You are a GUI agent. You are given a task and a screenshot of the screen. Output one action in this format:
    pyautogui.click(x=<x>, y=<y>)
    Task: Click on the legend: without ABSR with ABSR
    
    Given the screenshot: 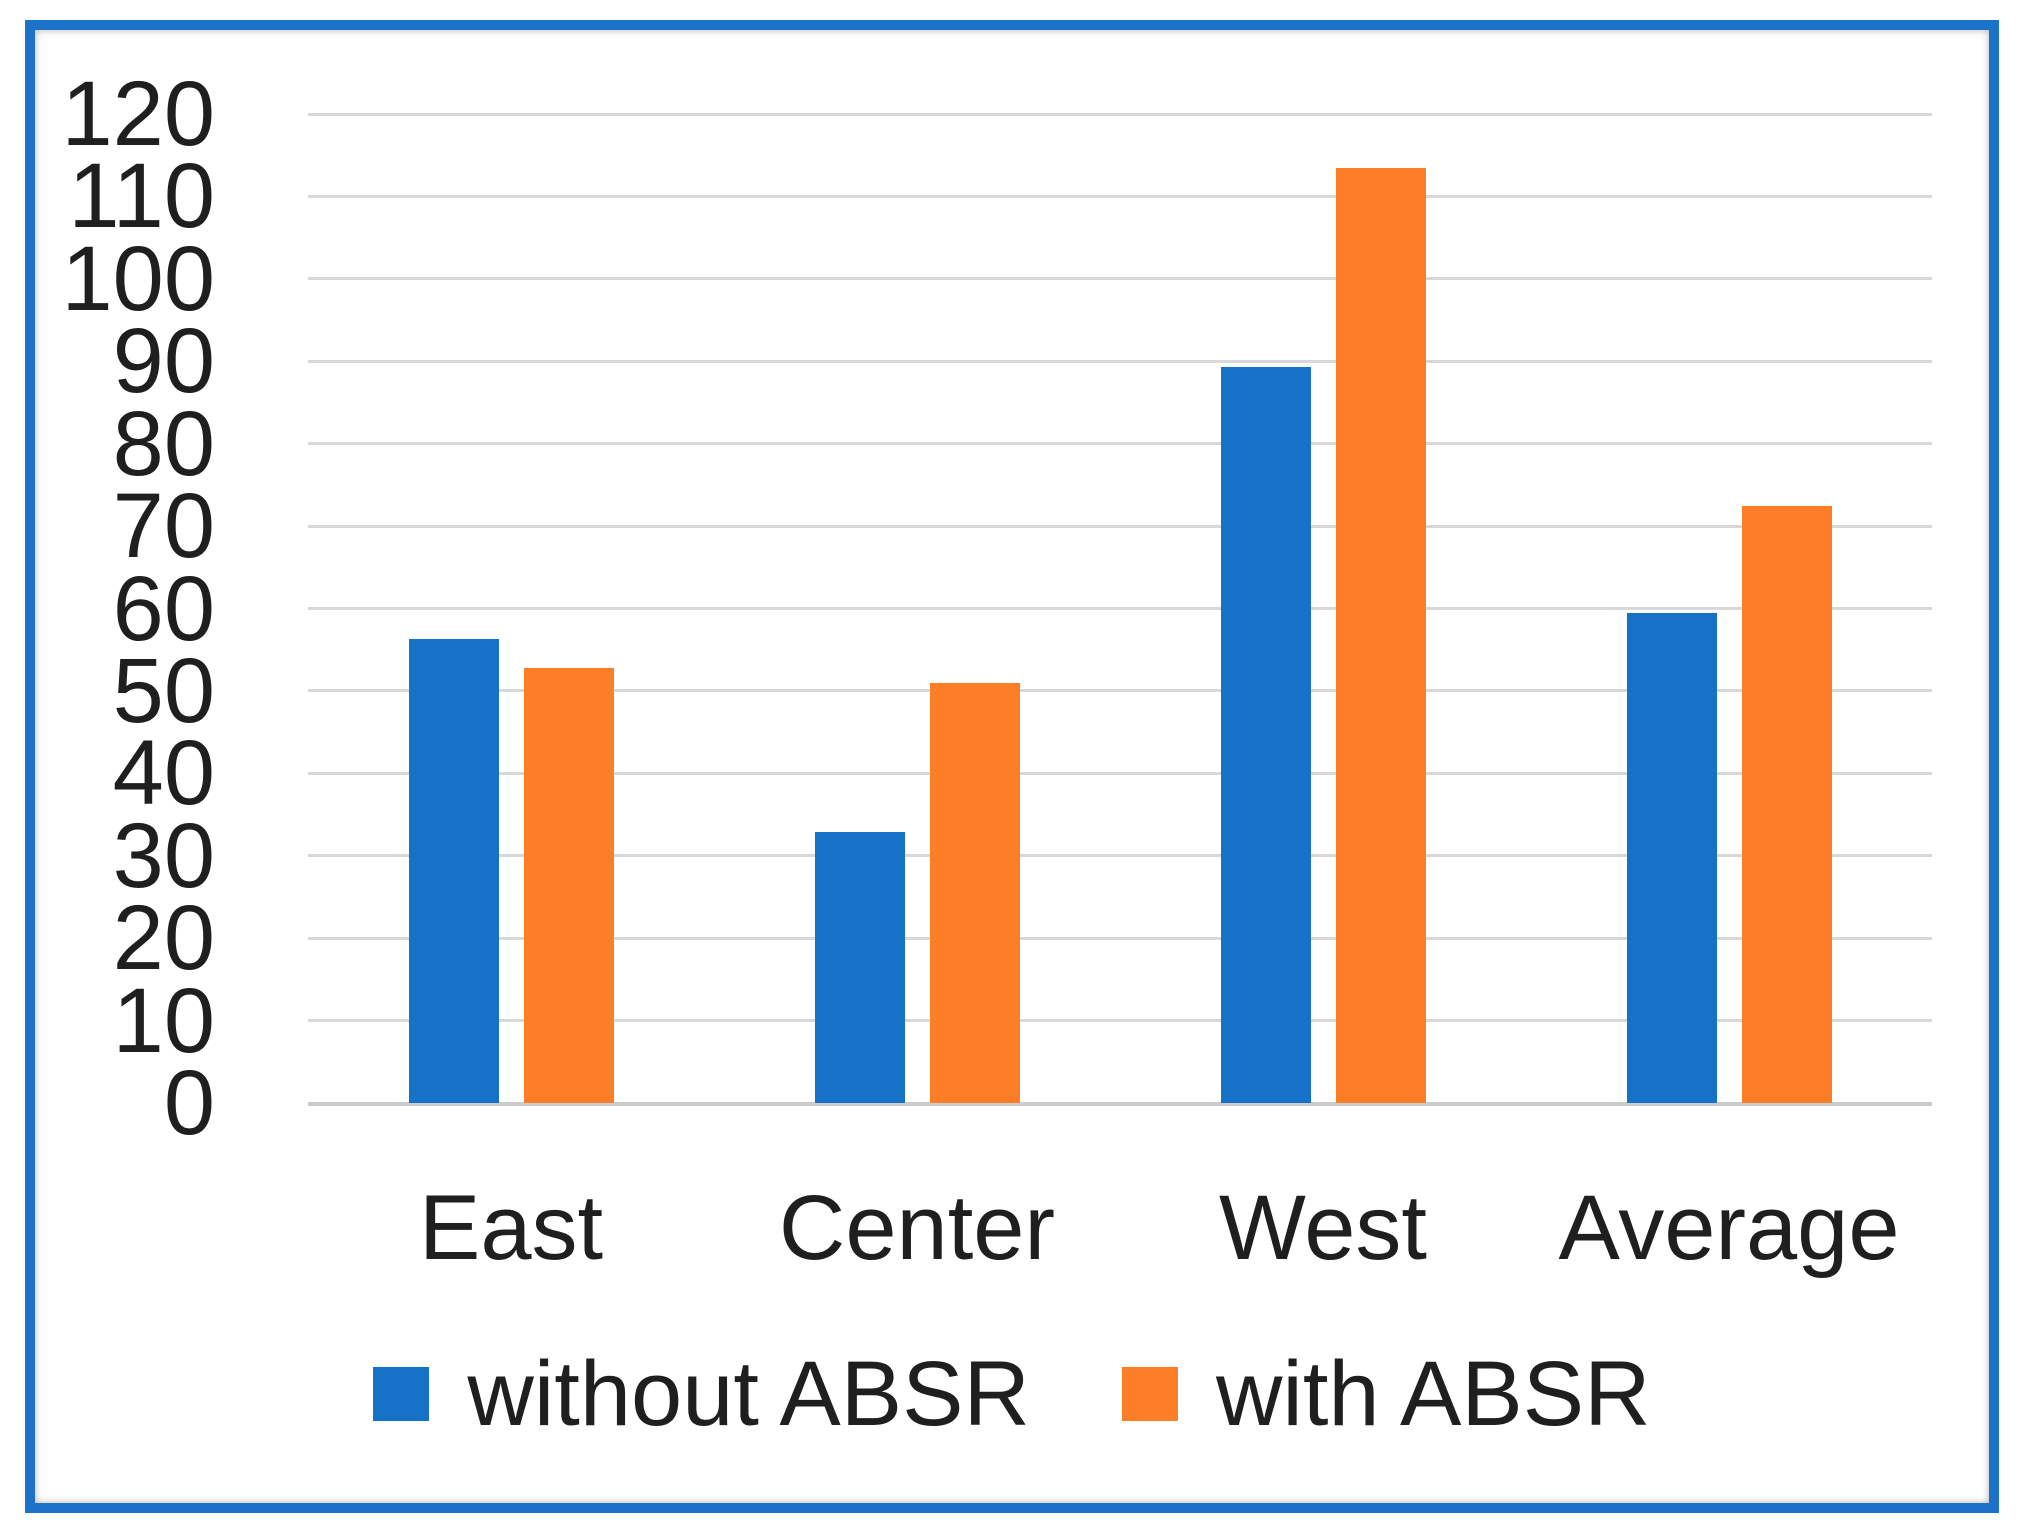 What is the action you would take?
    pyautogui.click(x=1012, y=1394)
    